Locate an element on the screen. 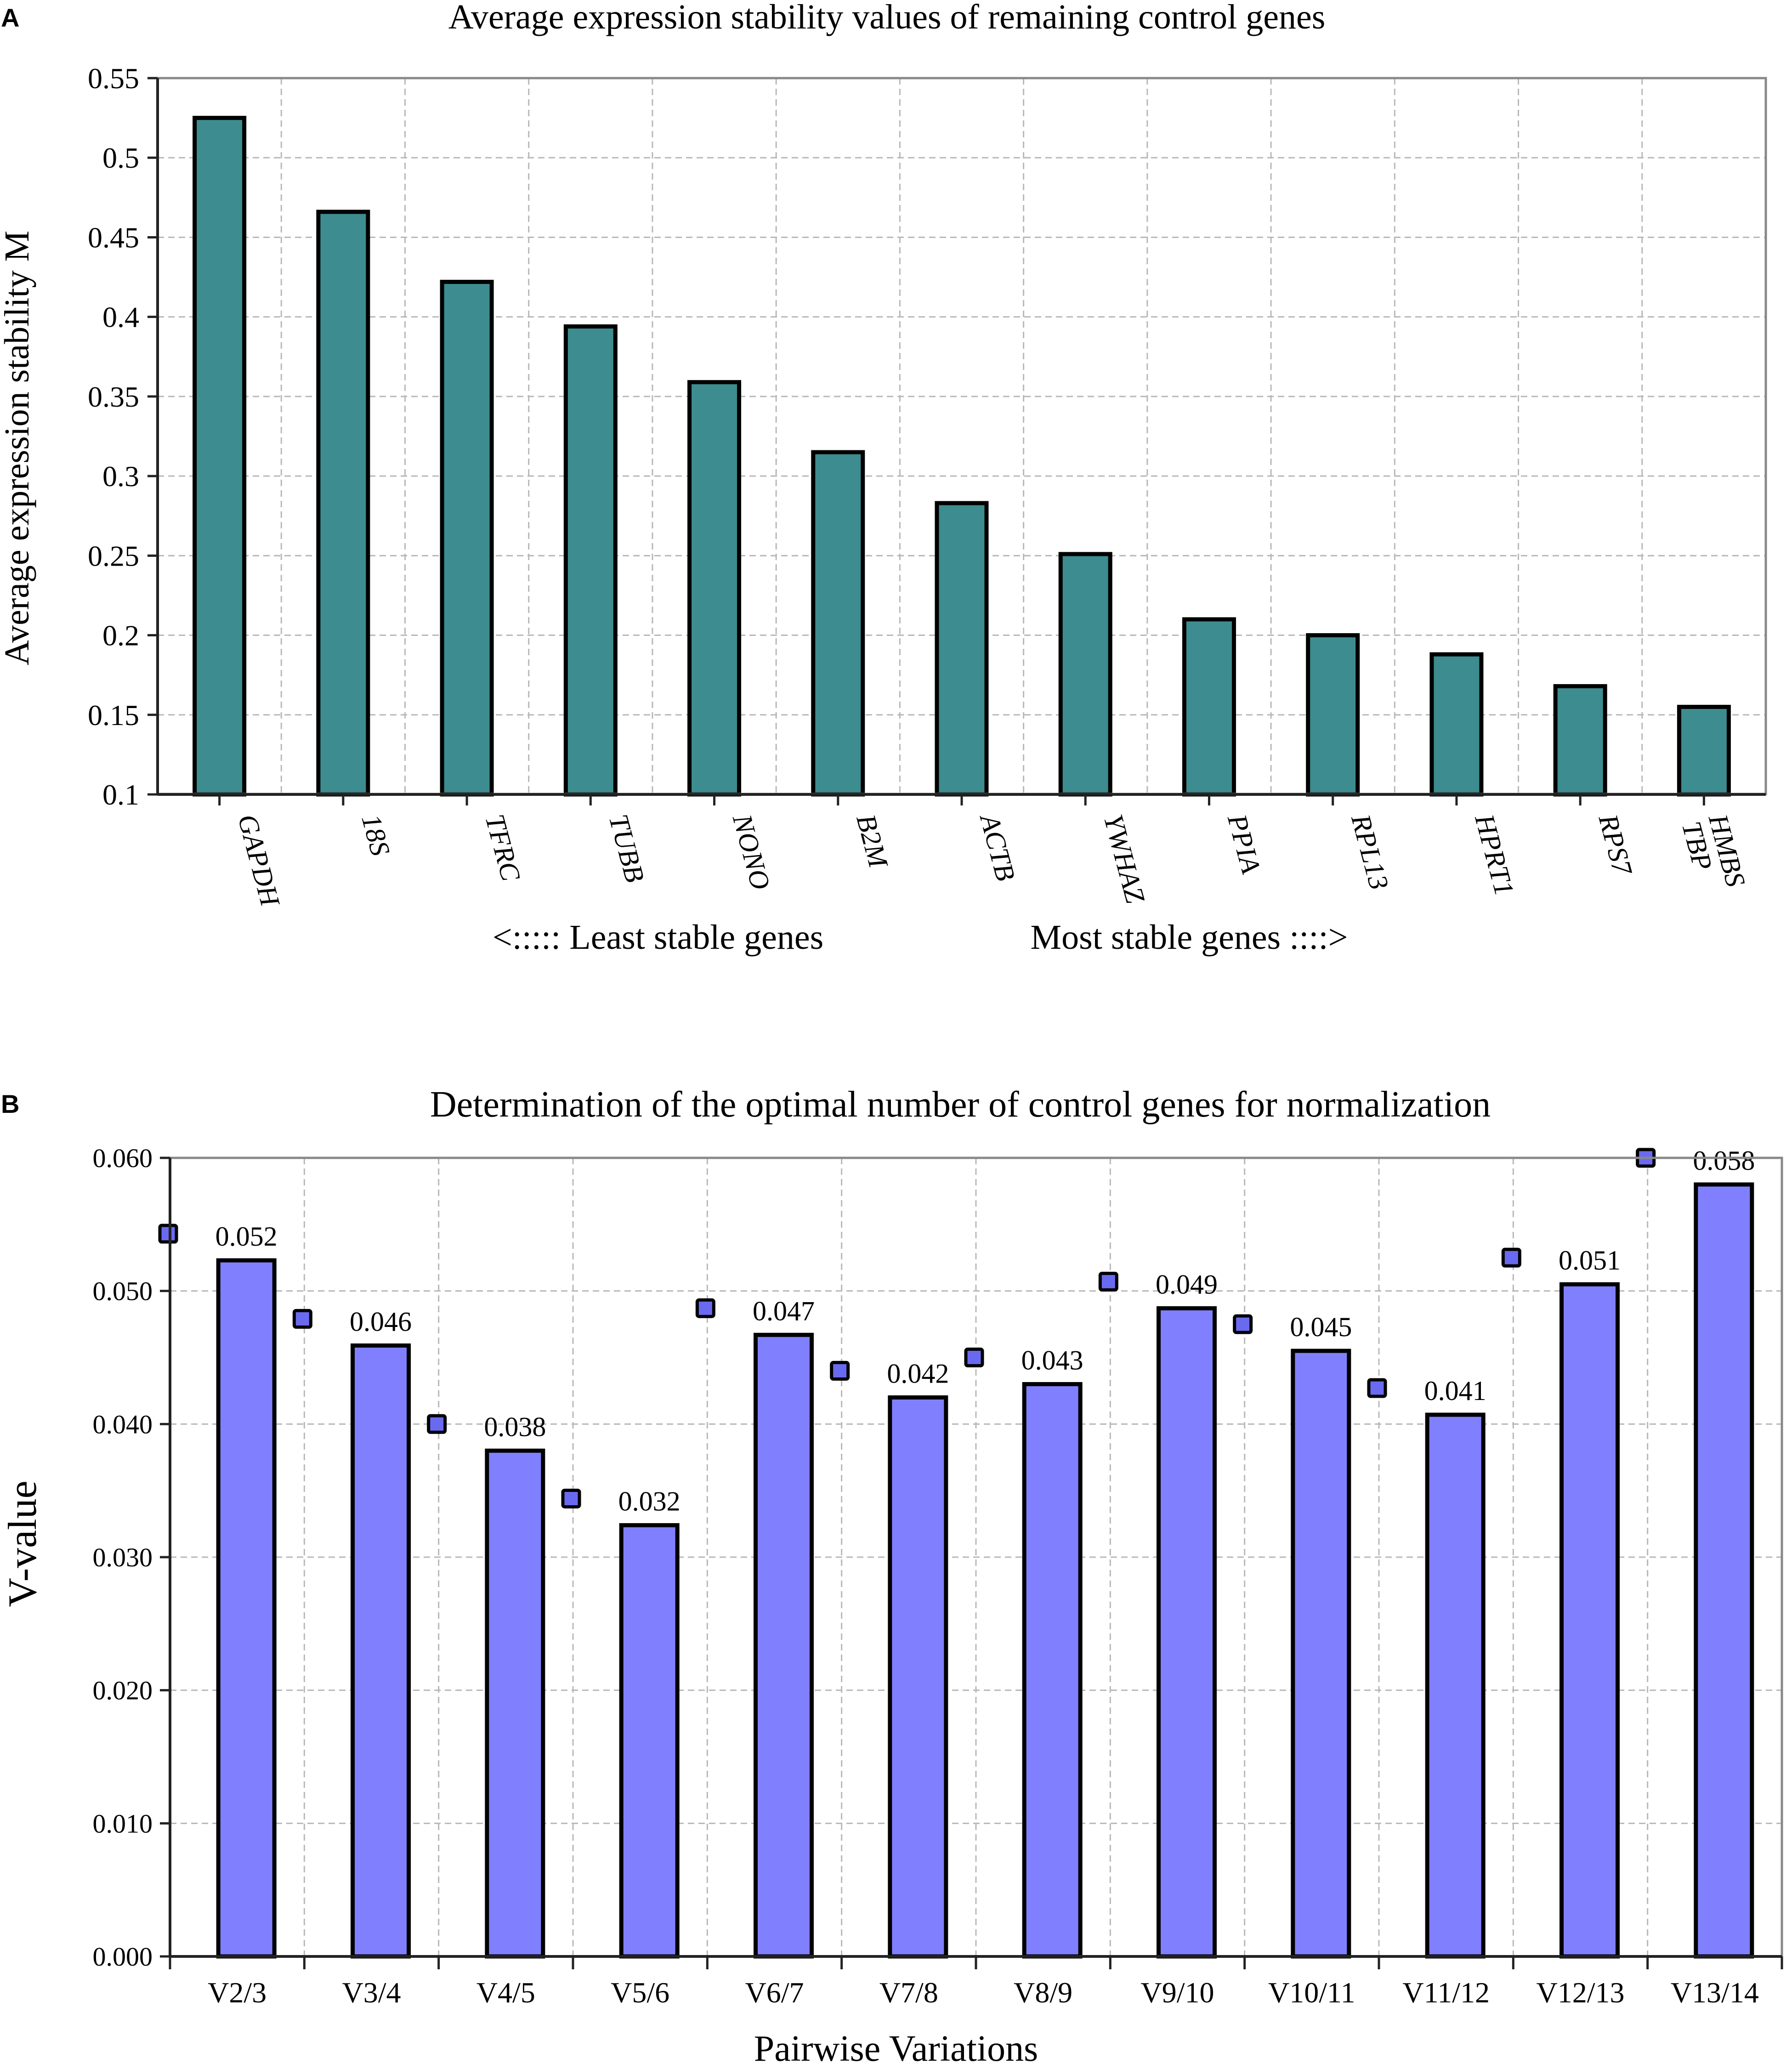 The image size is (1792, 2069). panel-a-x-tick-label: NONO is located at coordinates (751, 852).